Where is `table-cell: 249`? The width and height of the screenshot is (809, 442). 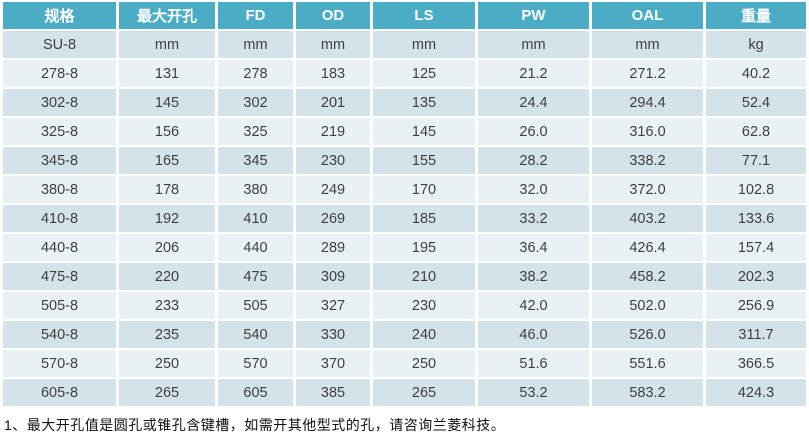 table-cell: 249 is located at coordinates (333, 189).